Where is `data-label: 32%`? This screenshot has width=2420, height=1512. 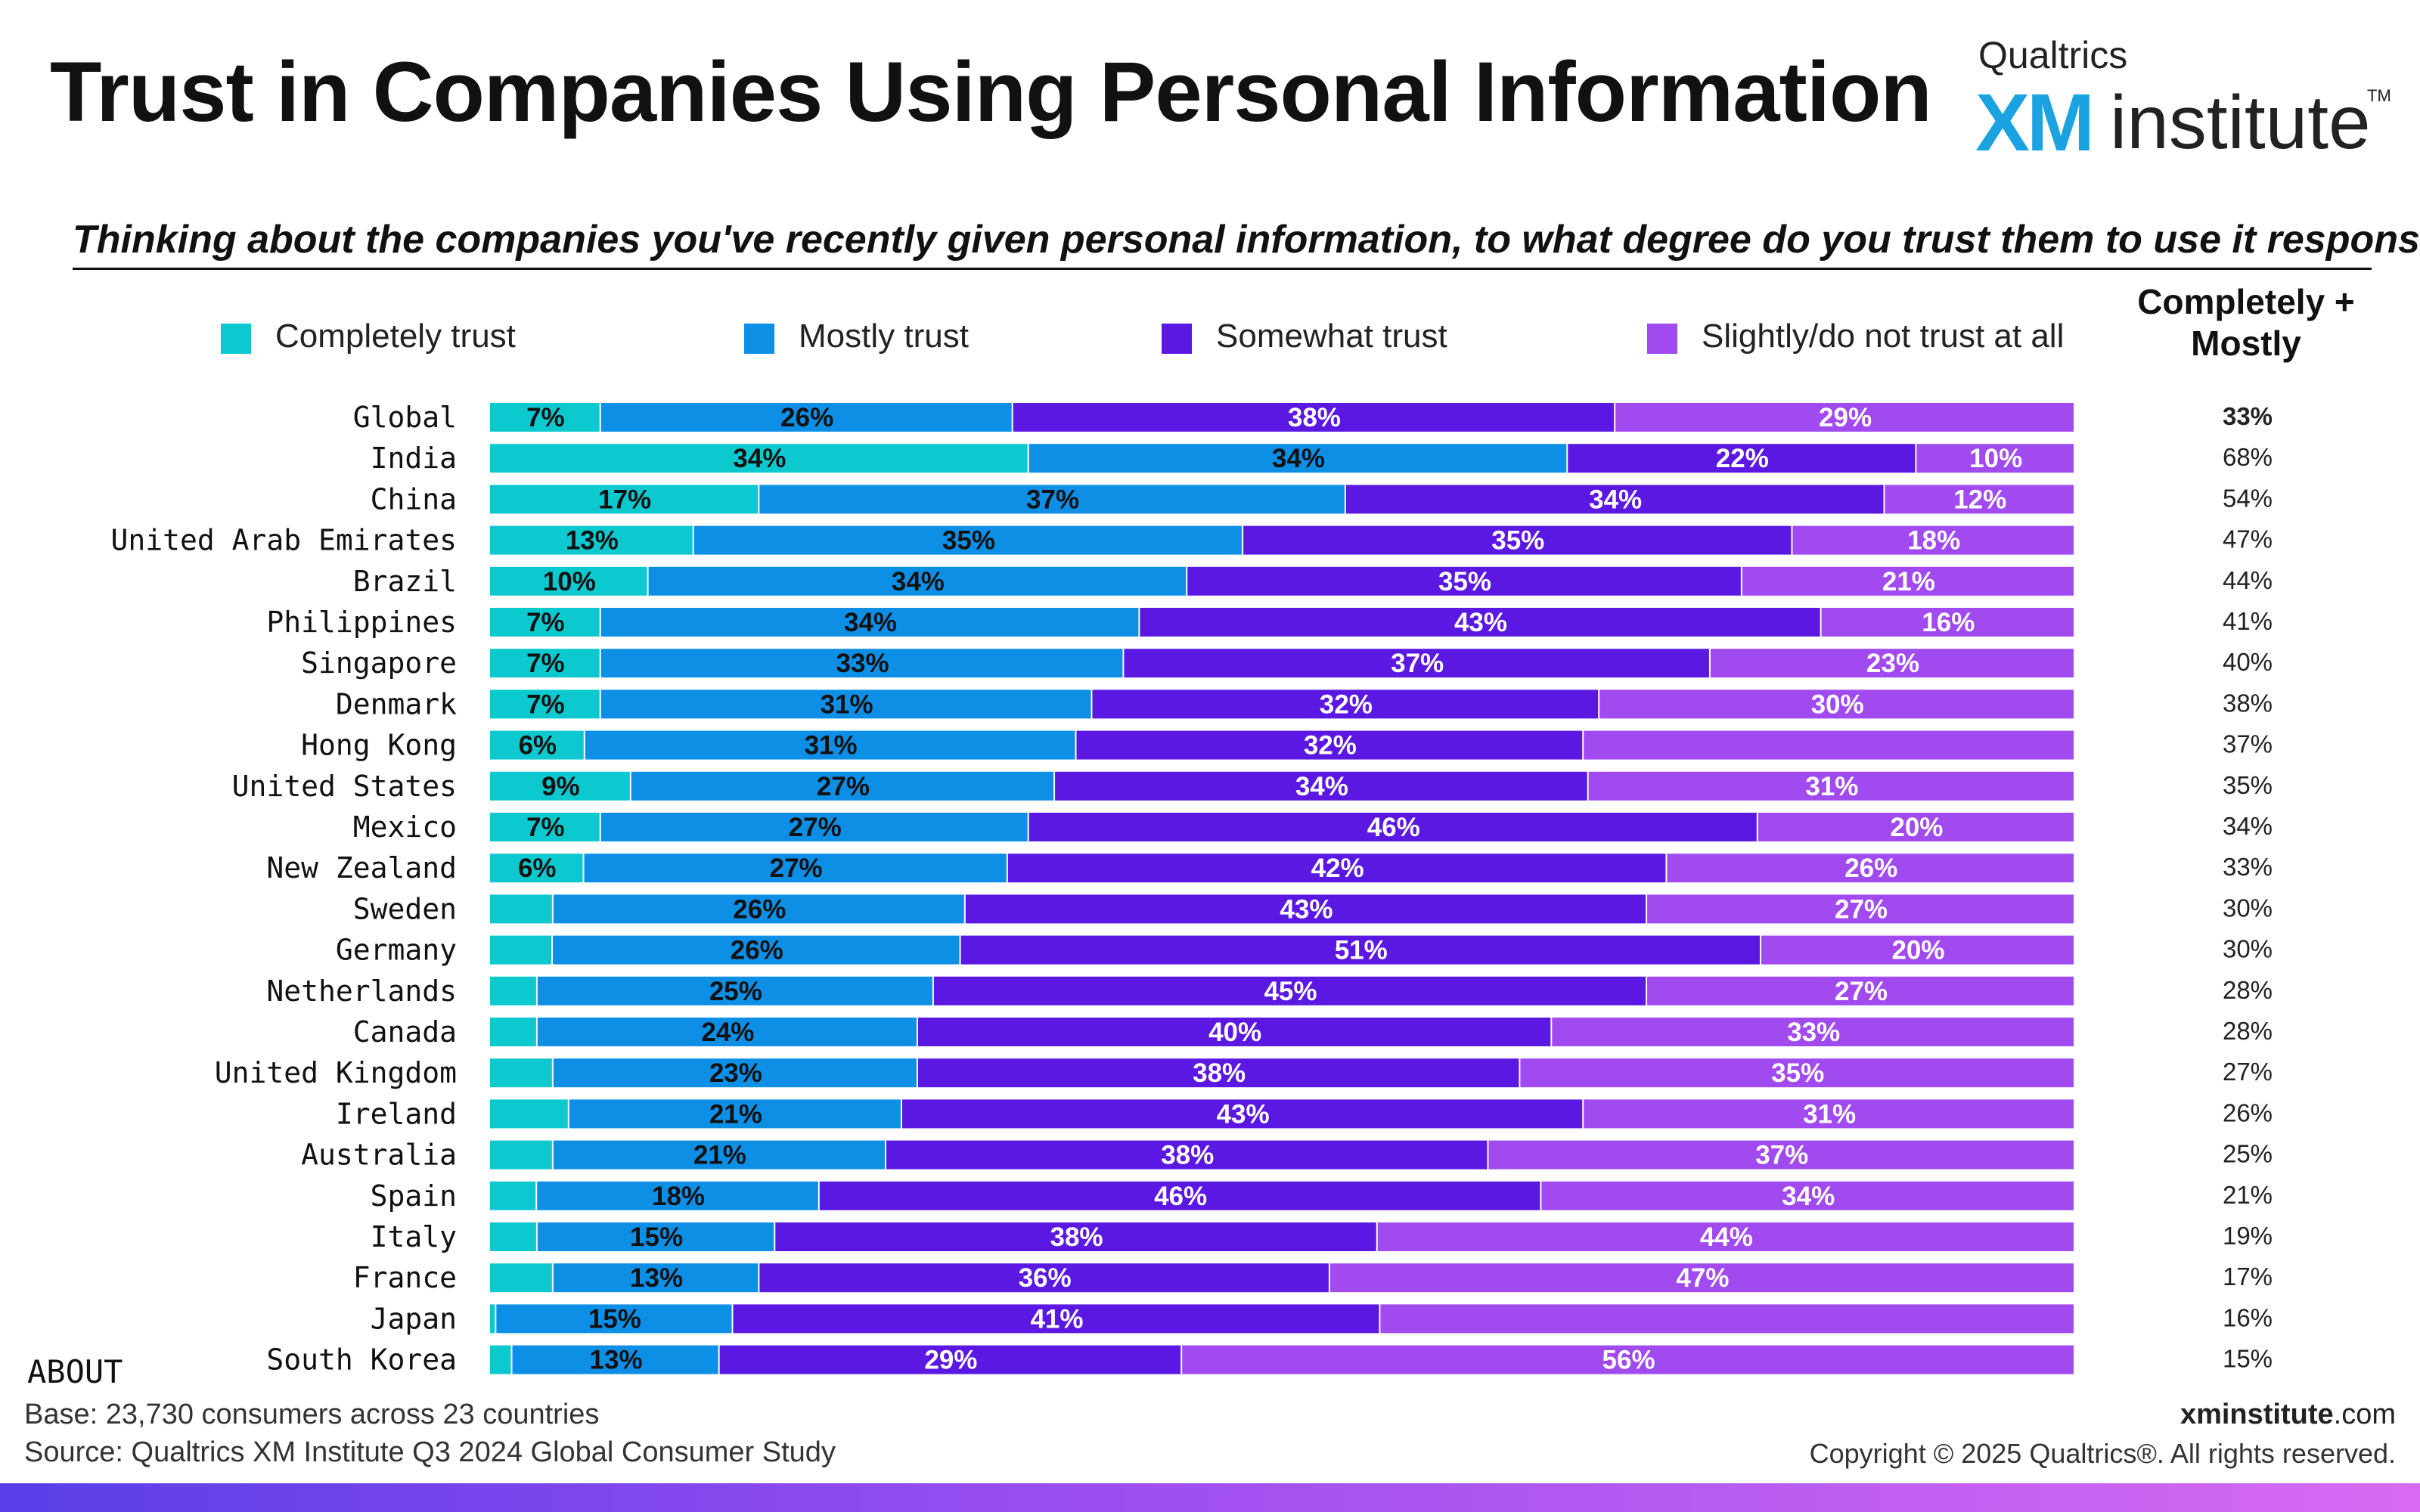 data-label: 32% is located at coordinates (1330, 746).